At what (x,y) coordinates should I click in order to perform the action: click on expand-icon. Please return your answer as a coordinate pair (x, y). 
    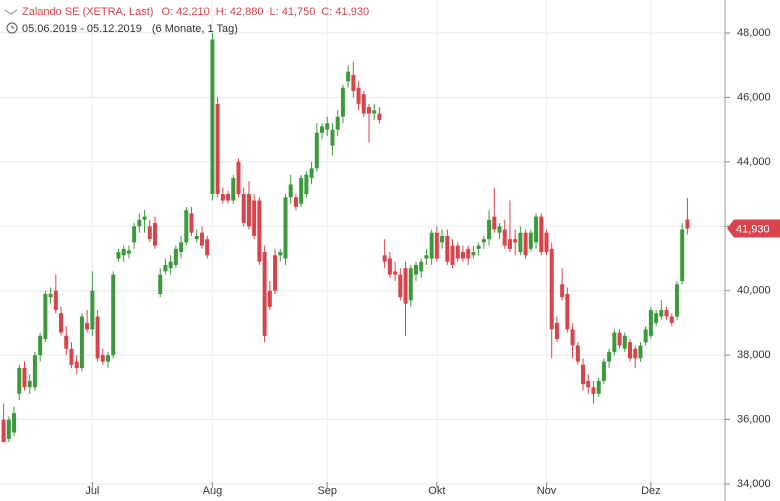
    Looking at the image, I should click on (11, 12).